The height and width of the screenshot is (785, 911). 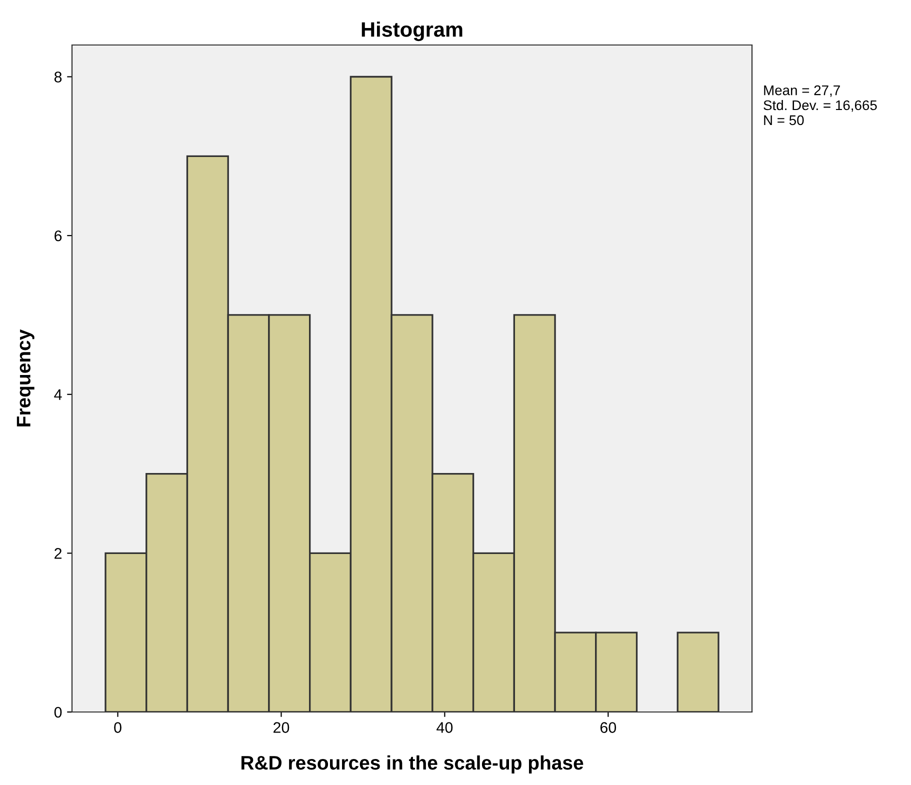 I want to click on y-tick-label: 0, so click(x=58, y=712).